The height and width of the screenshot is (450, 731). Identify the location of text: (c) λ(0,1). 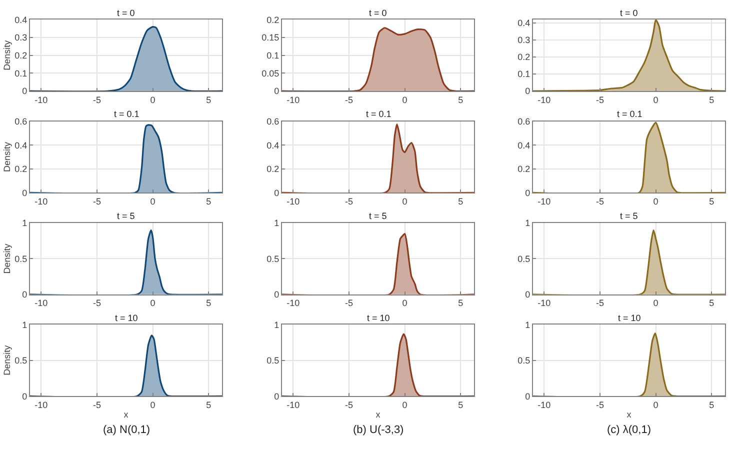
(629, 430).